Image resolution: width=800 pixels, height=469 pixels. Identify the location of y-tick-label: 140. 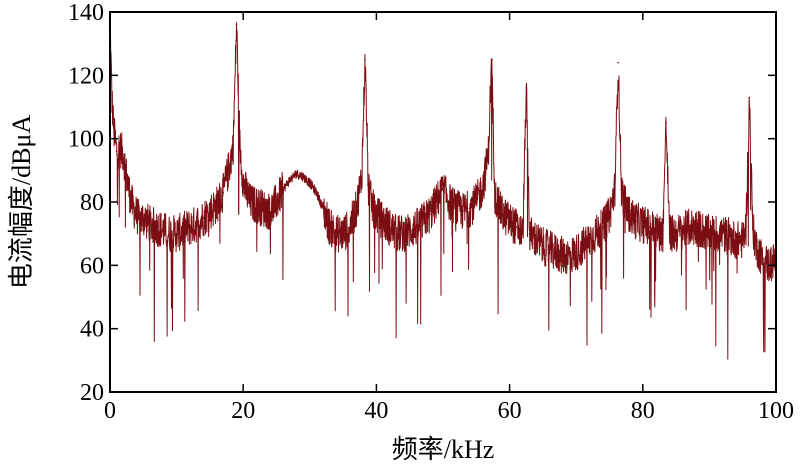
(86, 13).